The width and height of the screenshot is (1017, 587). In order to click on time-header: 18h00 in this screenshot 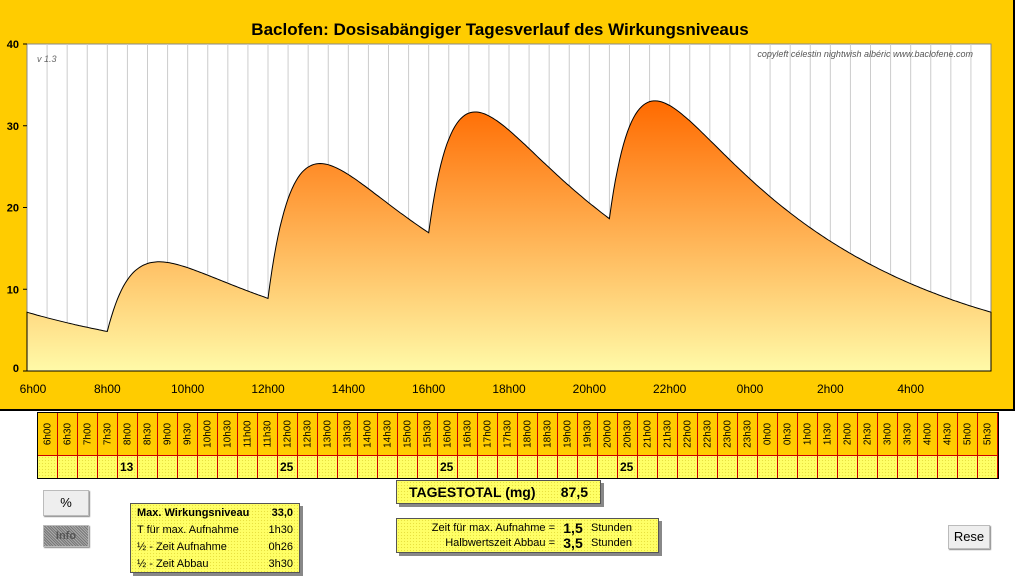, I will do `click(528, 434)`.